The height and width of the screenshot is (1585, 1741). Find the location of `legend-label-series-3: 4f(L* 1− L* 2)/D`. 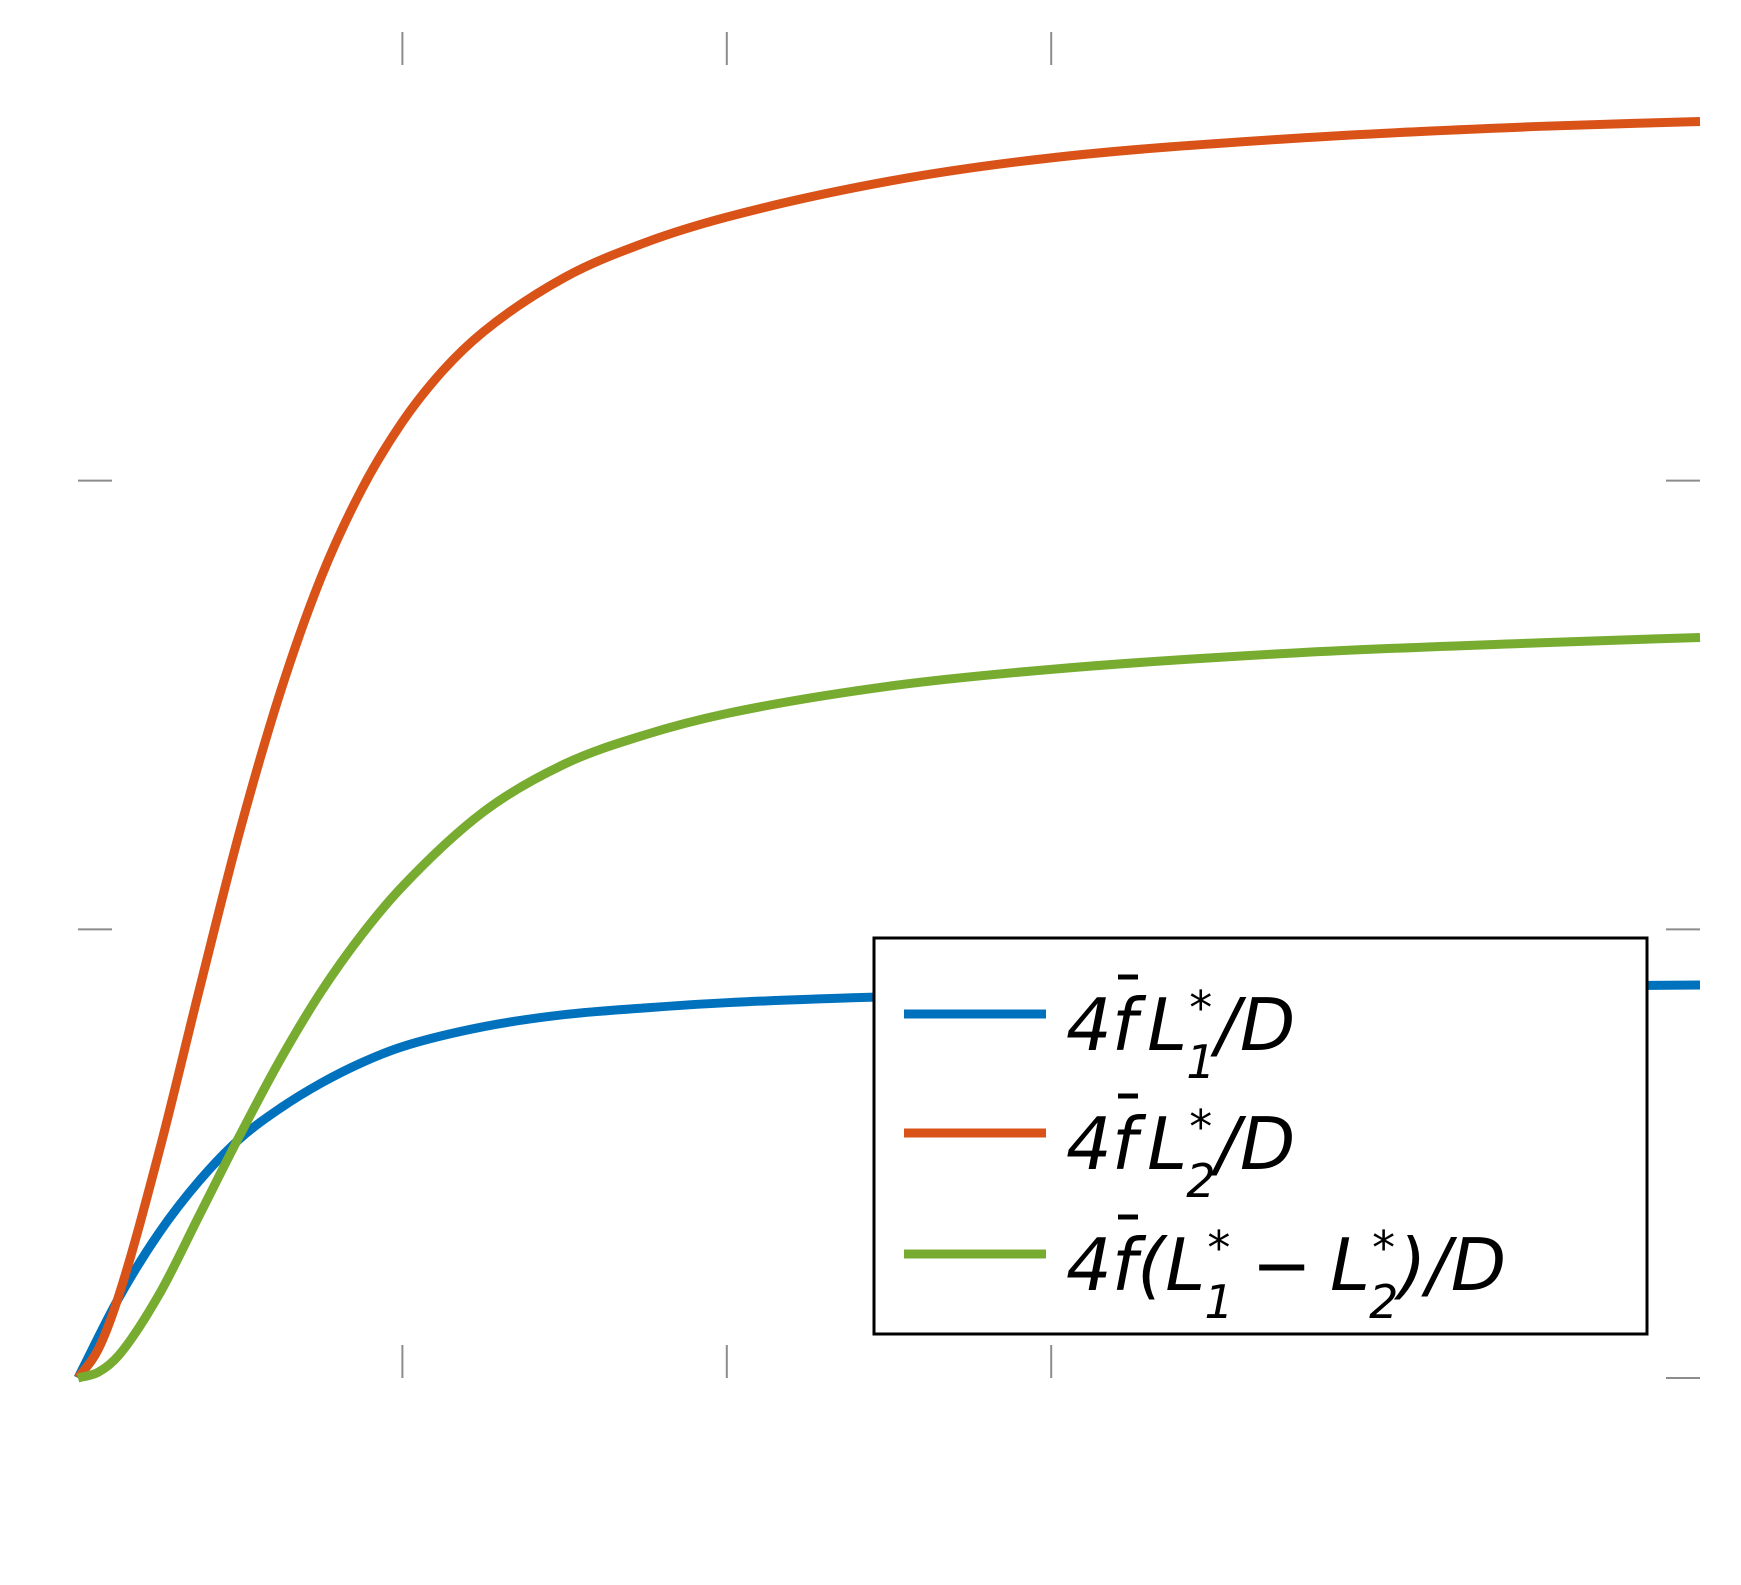

legend-label-series-3: 4f(L* 1− L* 2)/D is located at coordinates (1286, 1275).